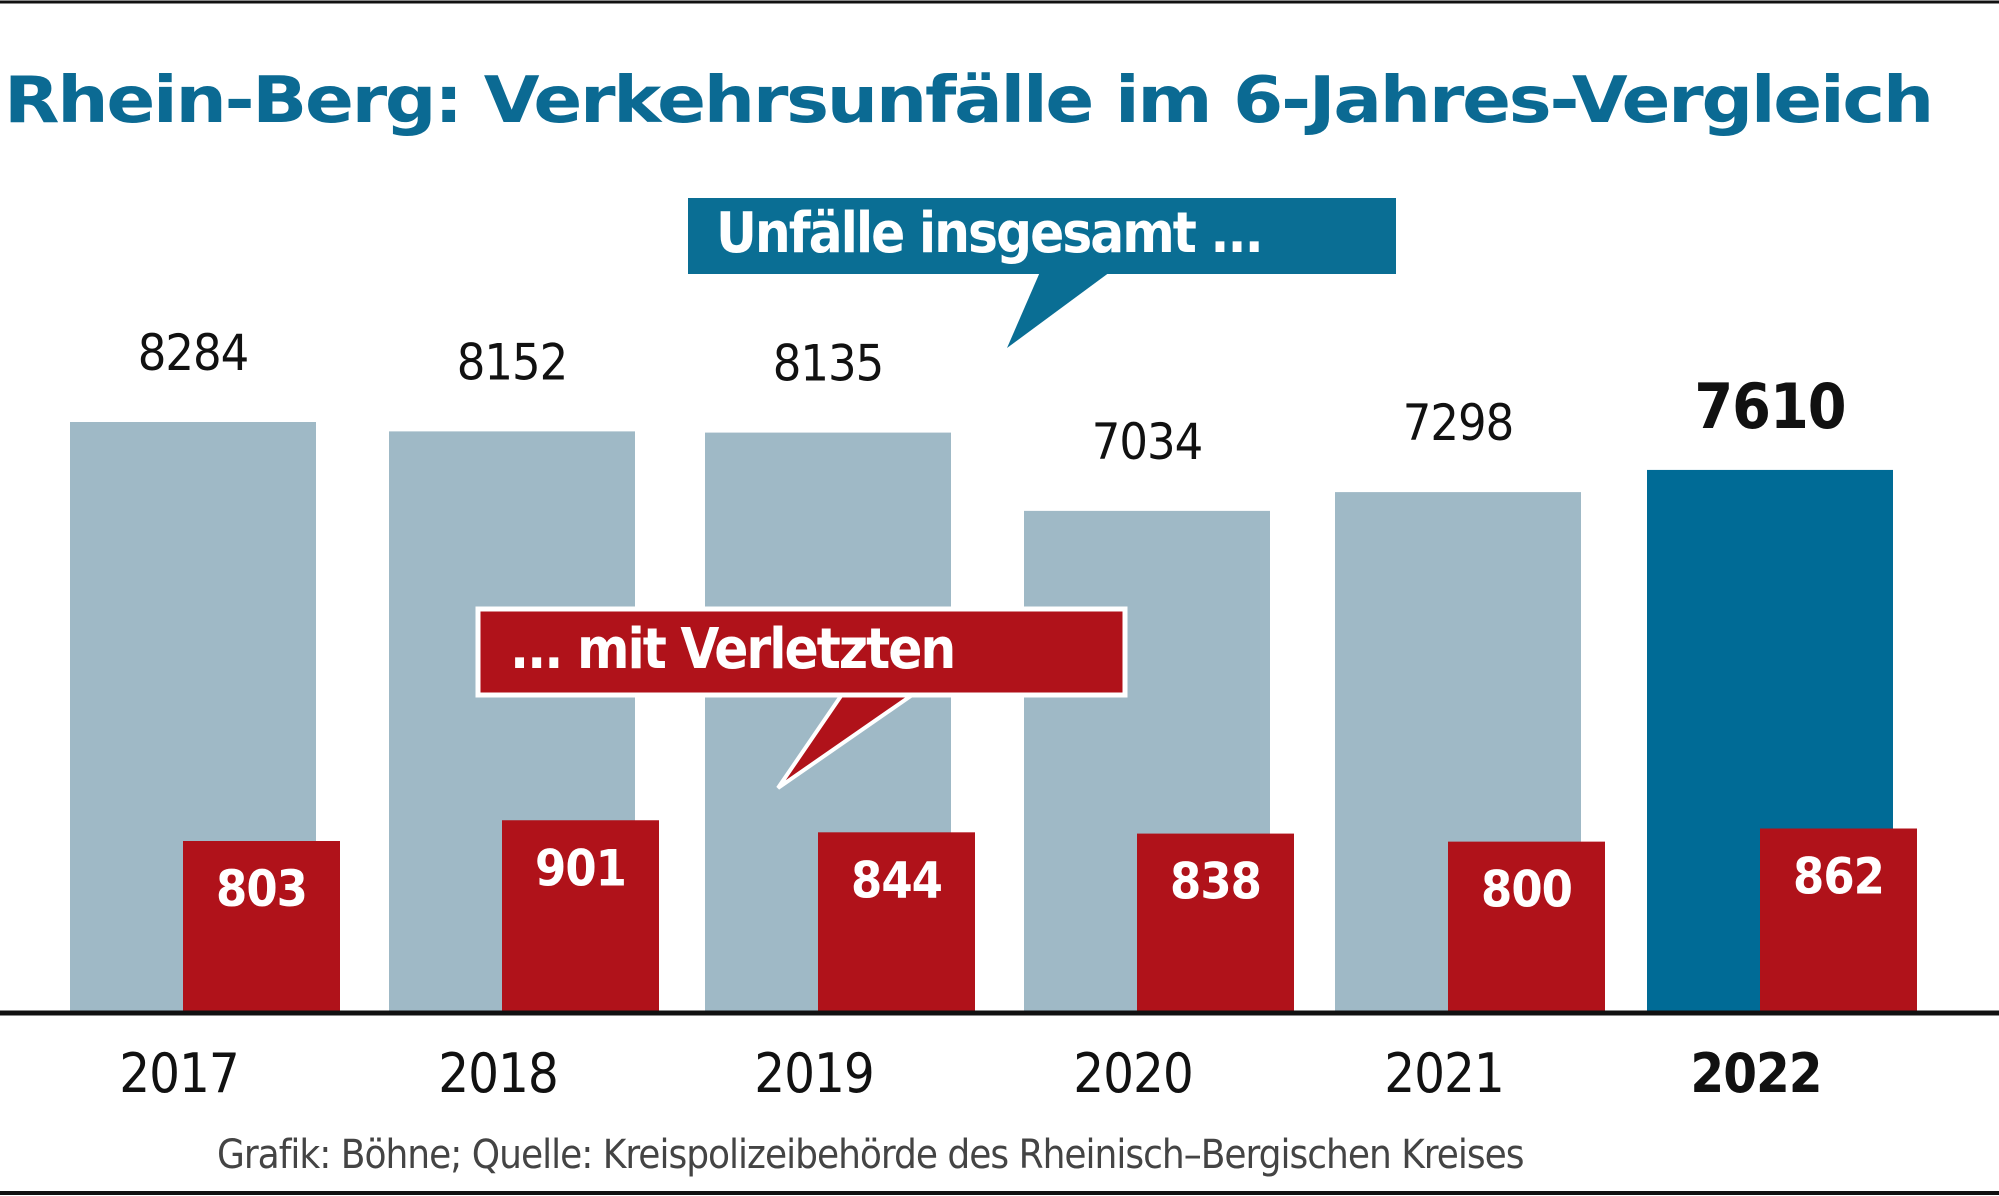 This screenshot has width=1999, height=1196. I want to click on value-label-total-2019: 8135, so click(828, 364).